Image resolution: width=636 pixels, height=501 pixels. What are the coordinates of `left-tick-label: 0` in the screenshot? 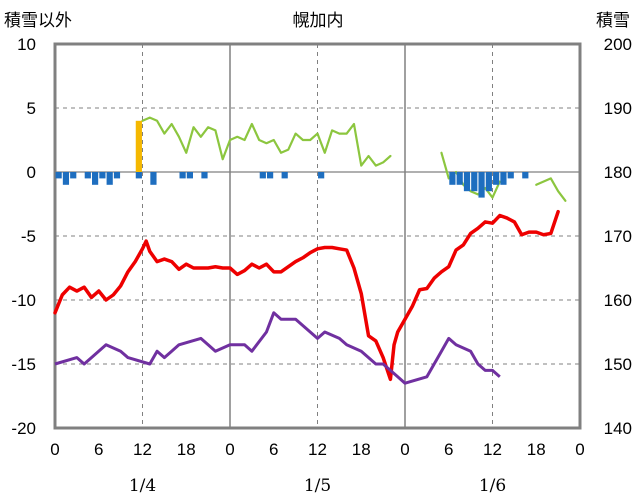 It's located at (31, 172).